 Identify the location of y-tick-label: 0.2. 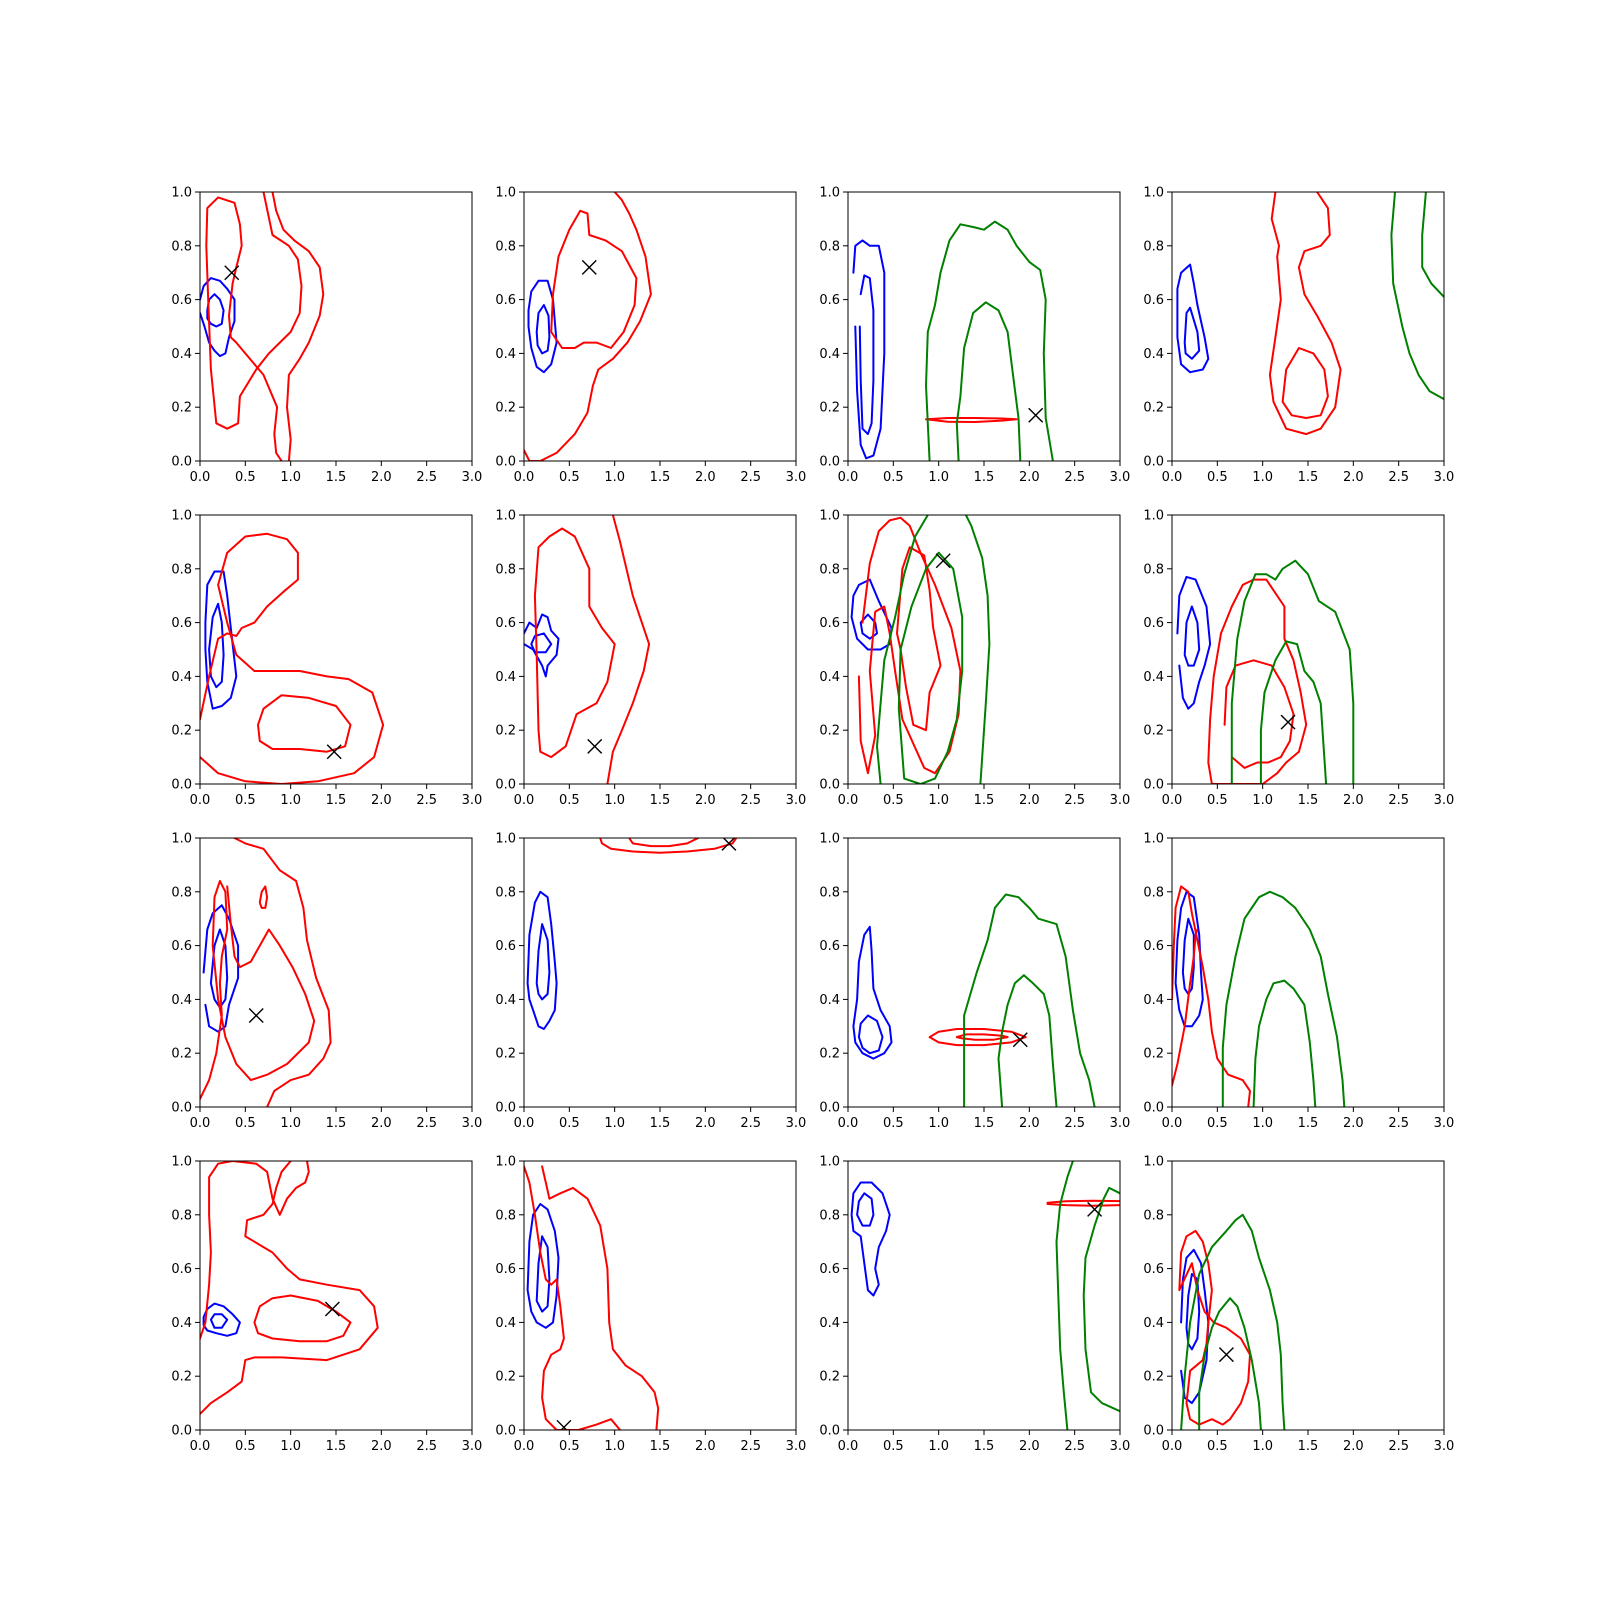
(1153, 731).